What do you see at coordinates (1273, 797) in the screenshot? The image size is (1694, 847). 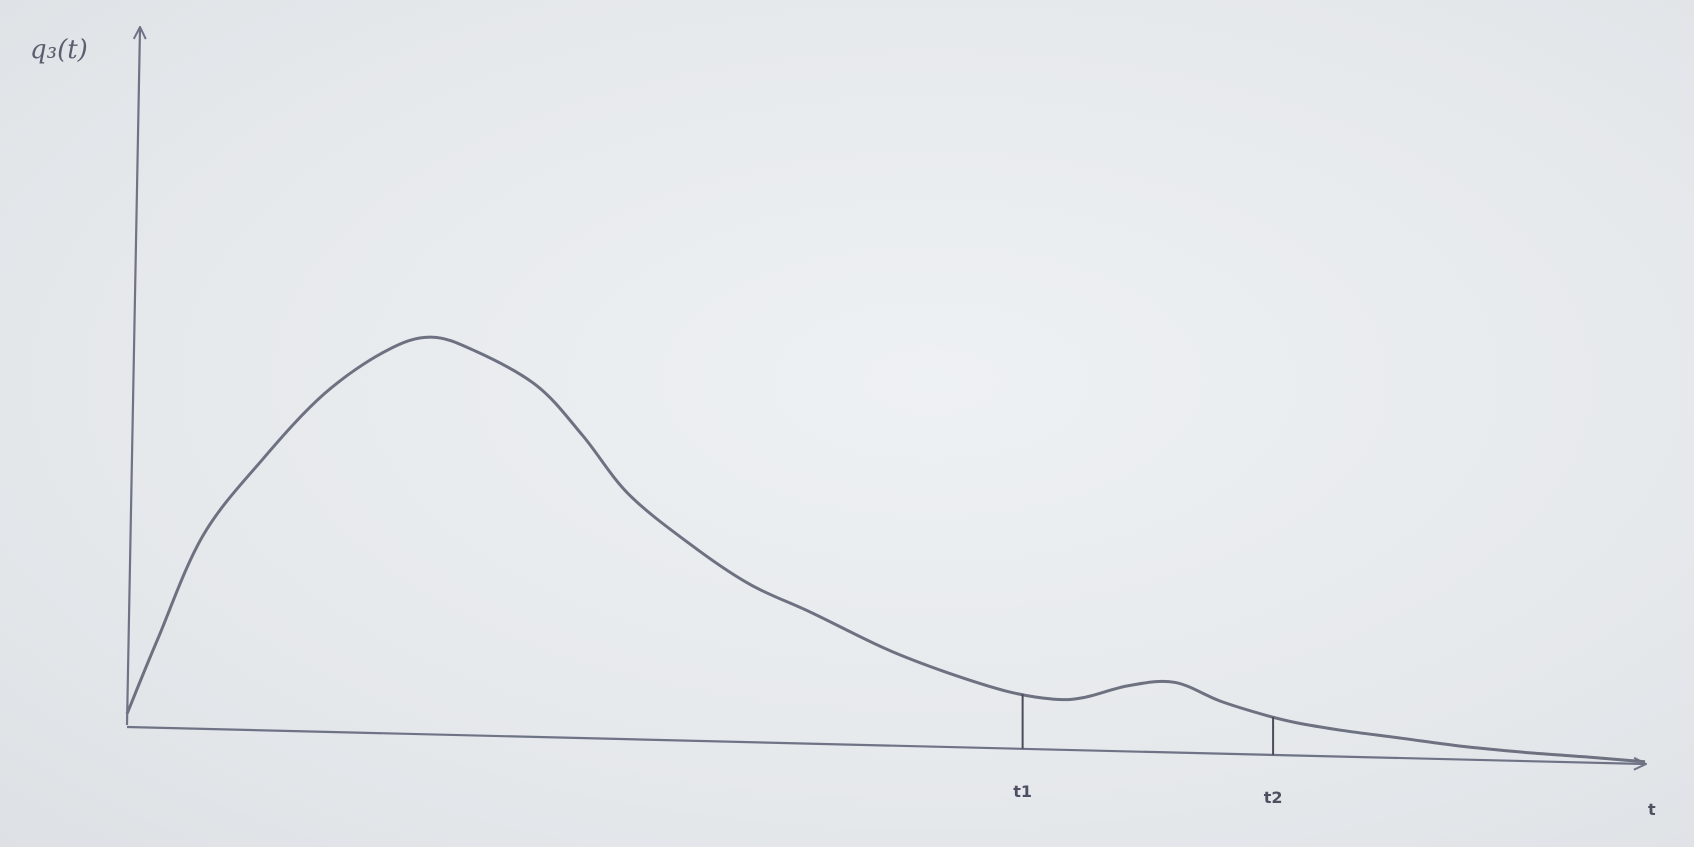 I see `marker-label-t2: t2` at bounding box center [1273, 797].